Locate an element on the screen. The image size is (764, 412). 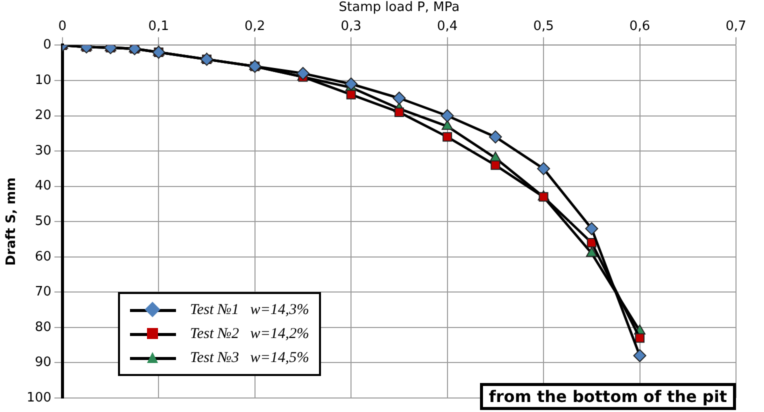
y-tick-label: 50 is located at coordinates (43, 221).